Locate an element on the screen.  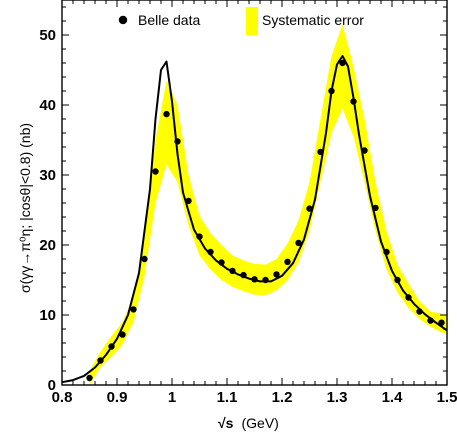
x-axis-sqrt-s: √s is located at coordinates (226, 423).